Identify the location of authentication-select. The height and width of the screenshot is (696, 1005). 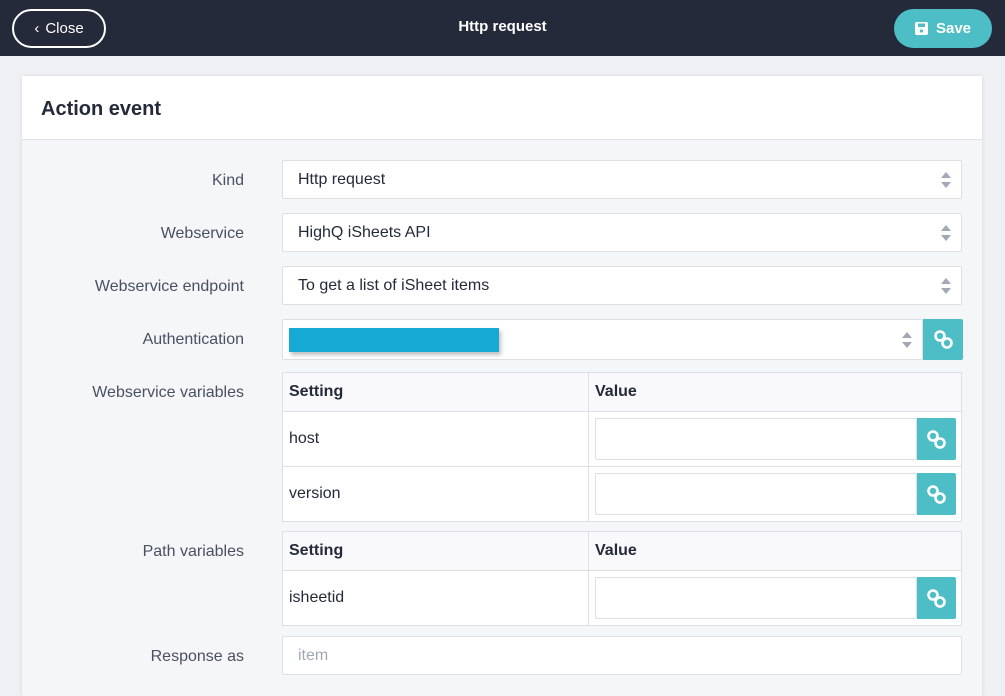
(602, 339).